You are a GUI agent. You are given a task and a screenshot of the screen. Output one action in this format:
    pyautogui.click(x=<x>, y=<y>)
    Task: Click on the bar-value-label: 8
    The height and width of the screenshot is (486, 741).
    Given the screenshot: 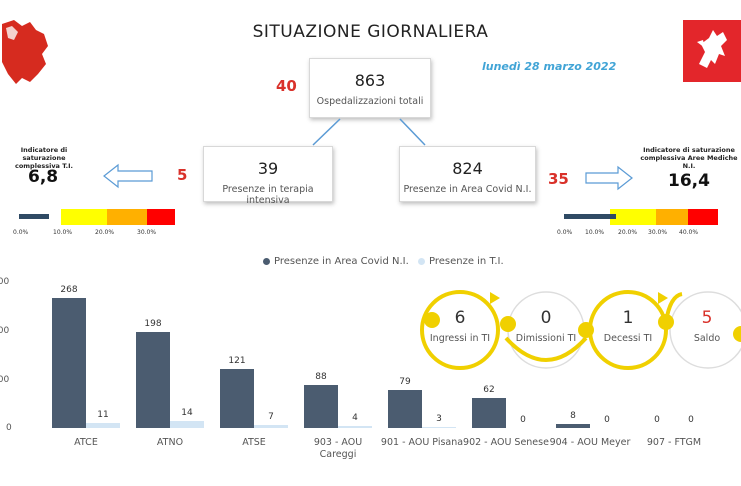 What is the action you would take?
    pyautogui.click(x=573, y=416)
    